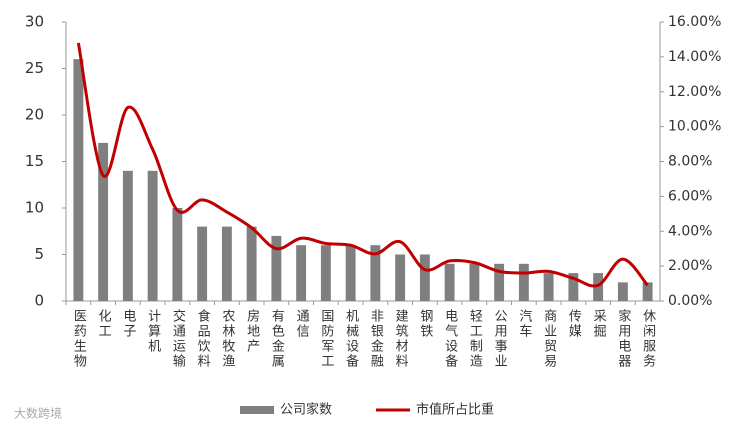  I want to click on y2-tick-label: 6.00%, so click(690, 196).